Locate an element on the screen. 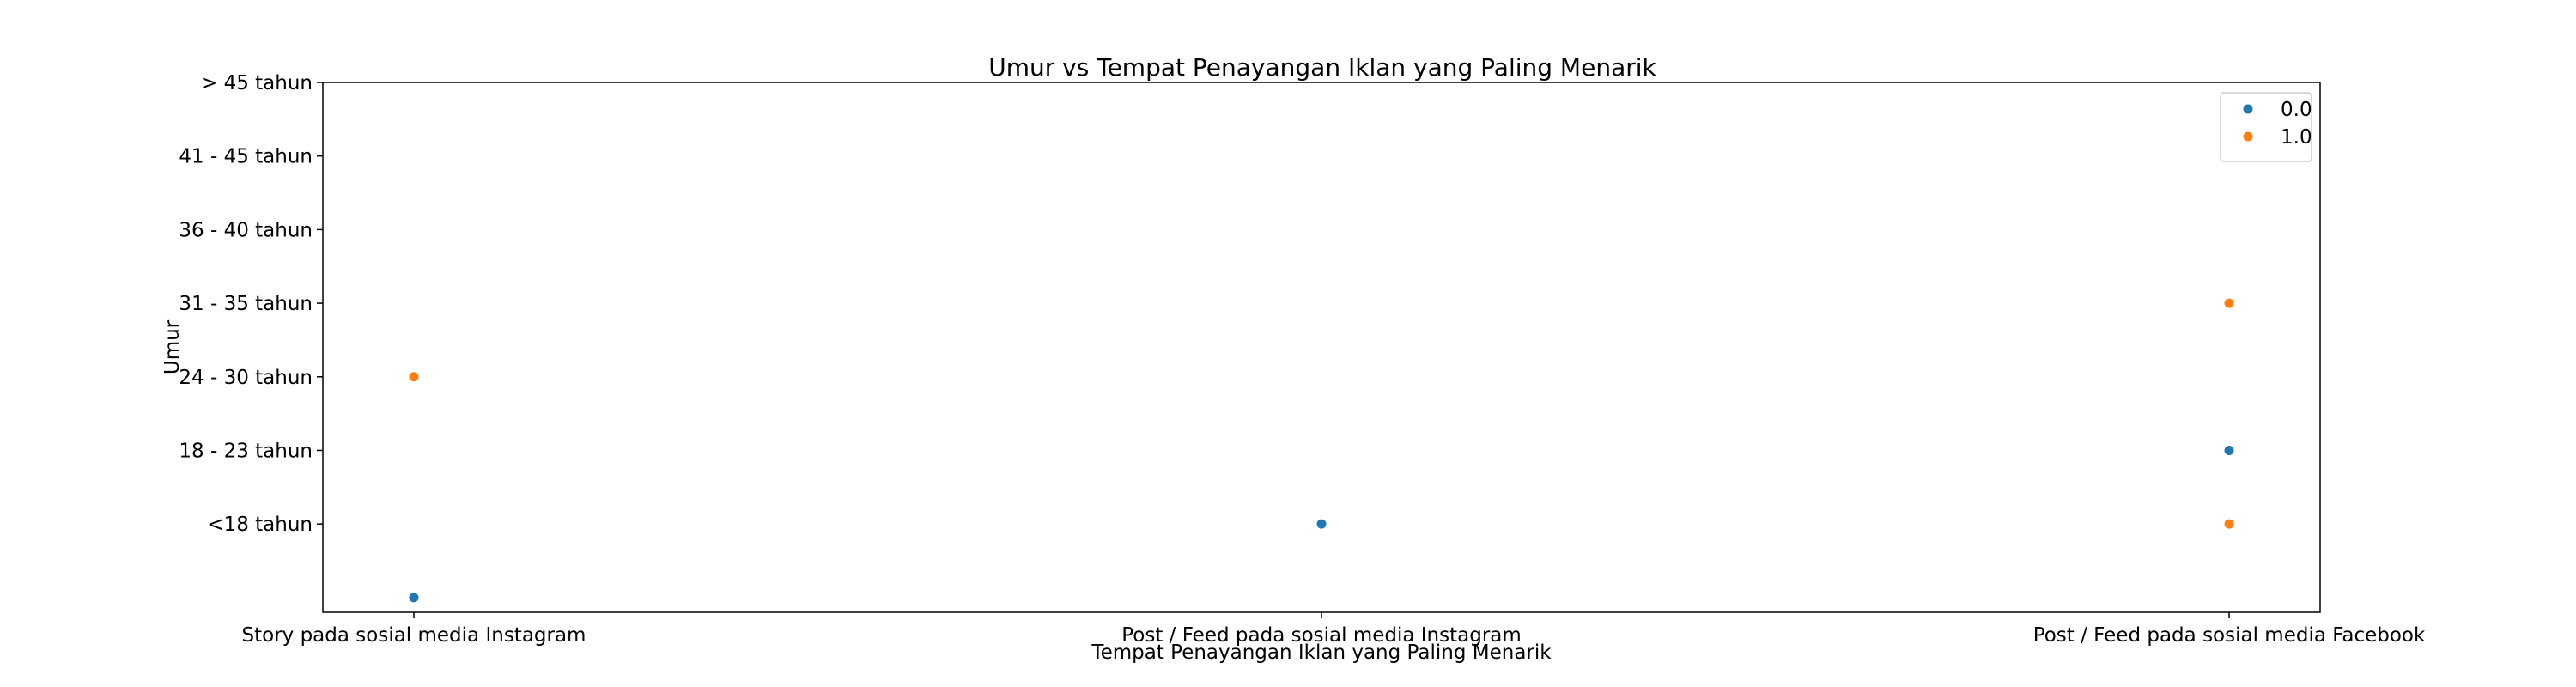  y-axis-label: Umur is located at coordinates (172, 346).